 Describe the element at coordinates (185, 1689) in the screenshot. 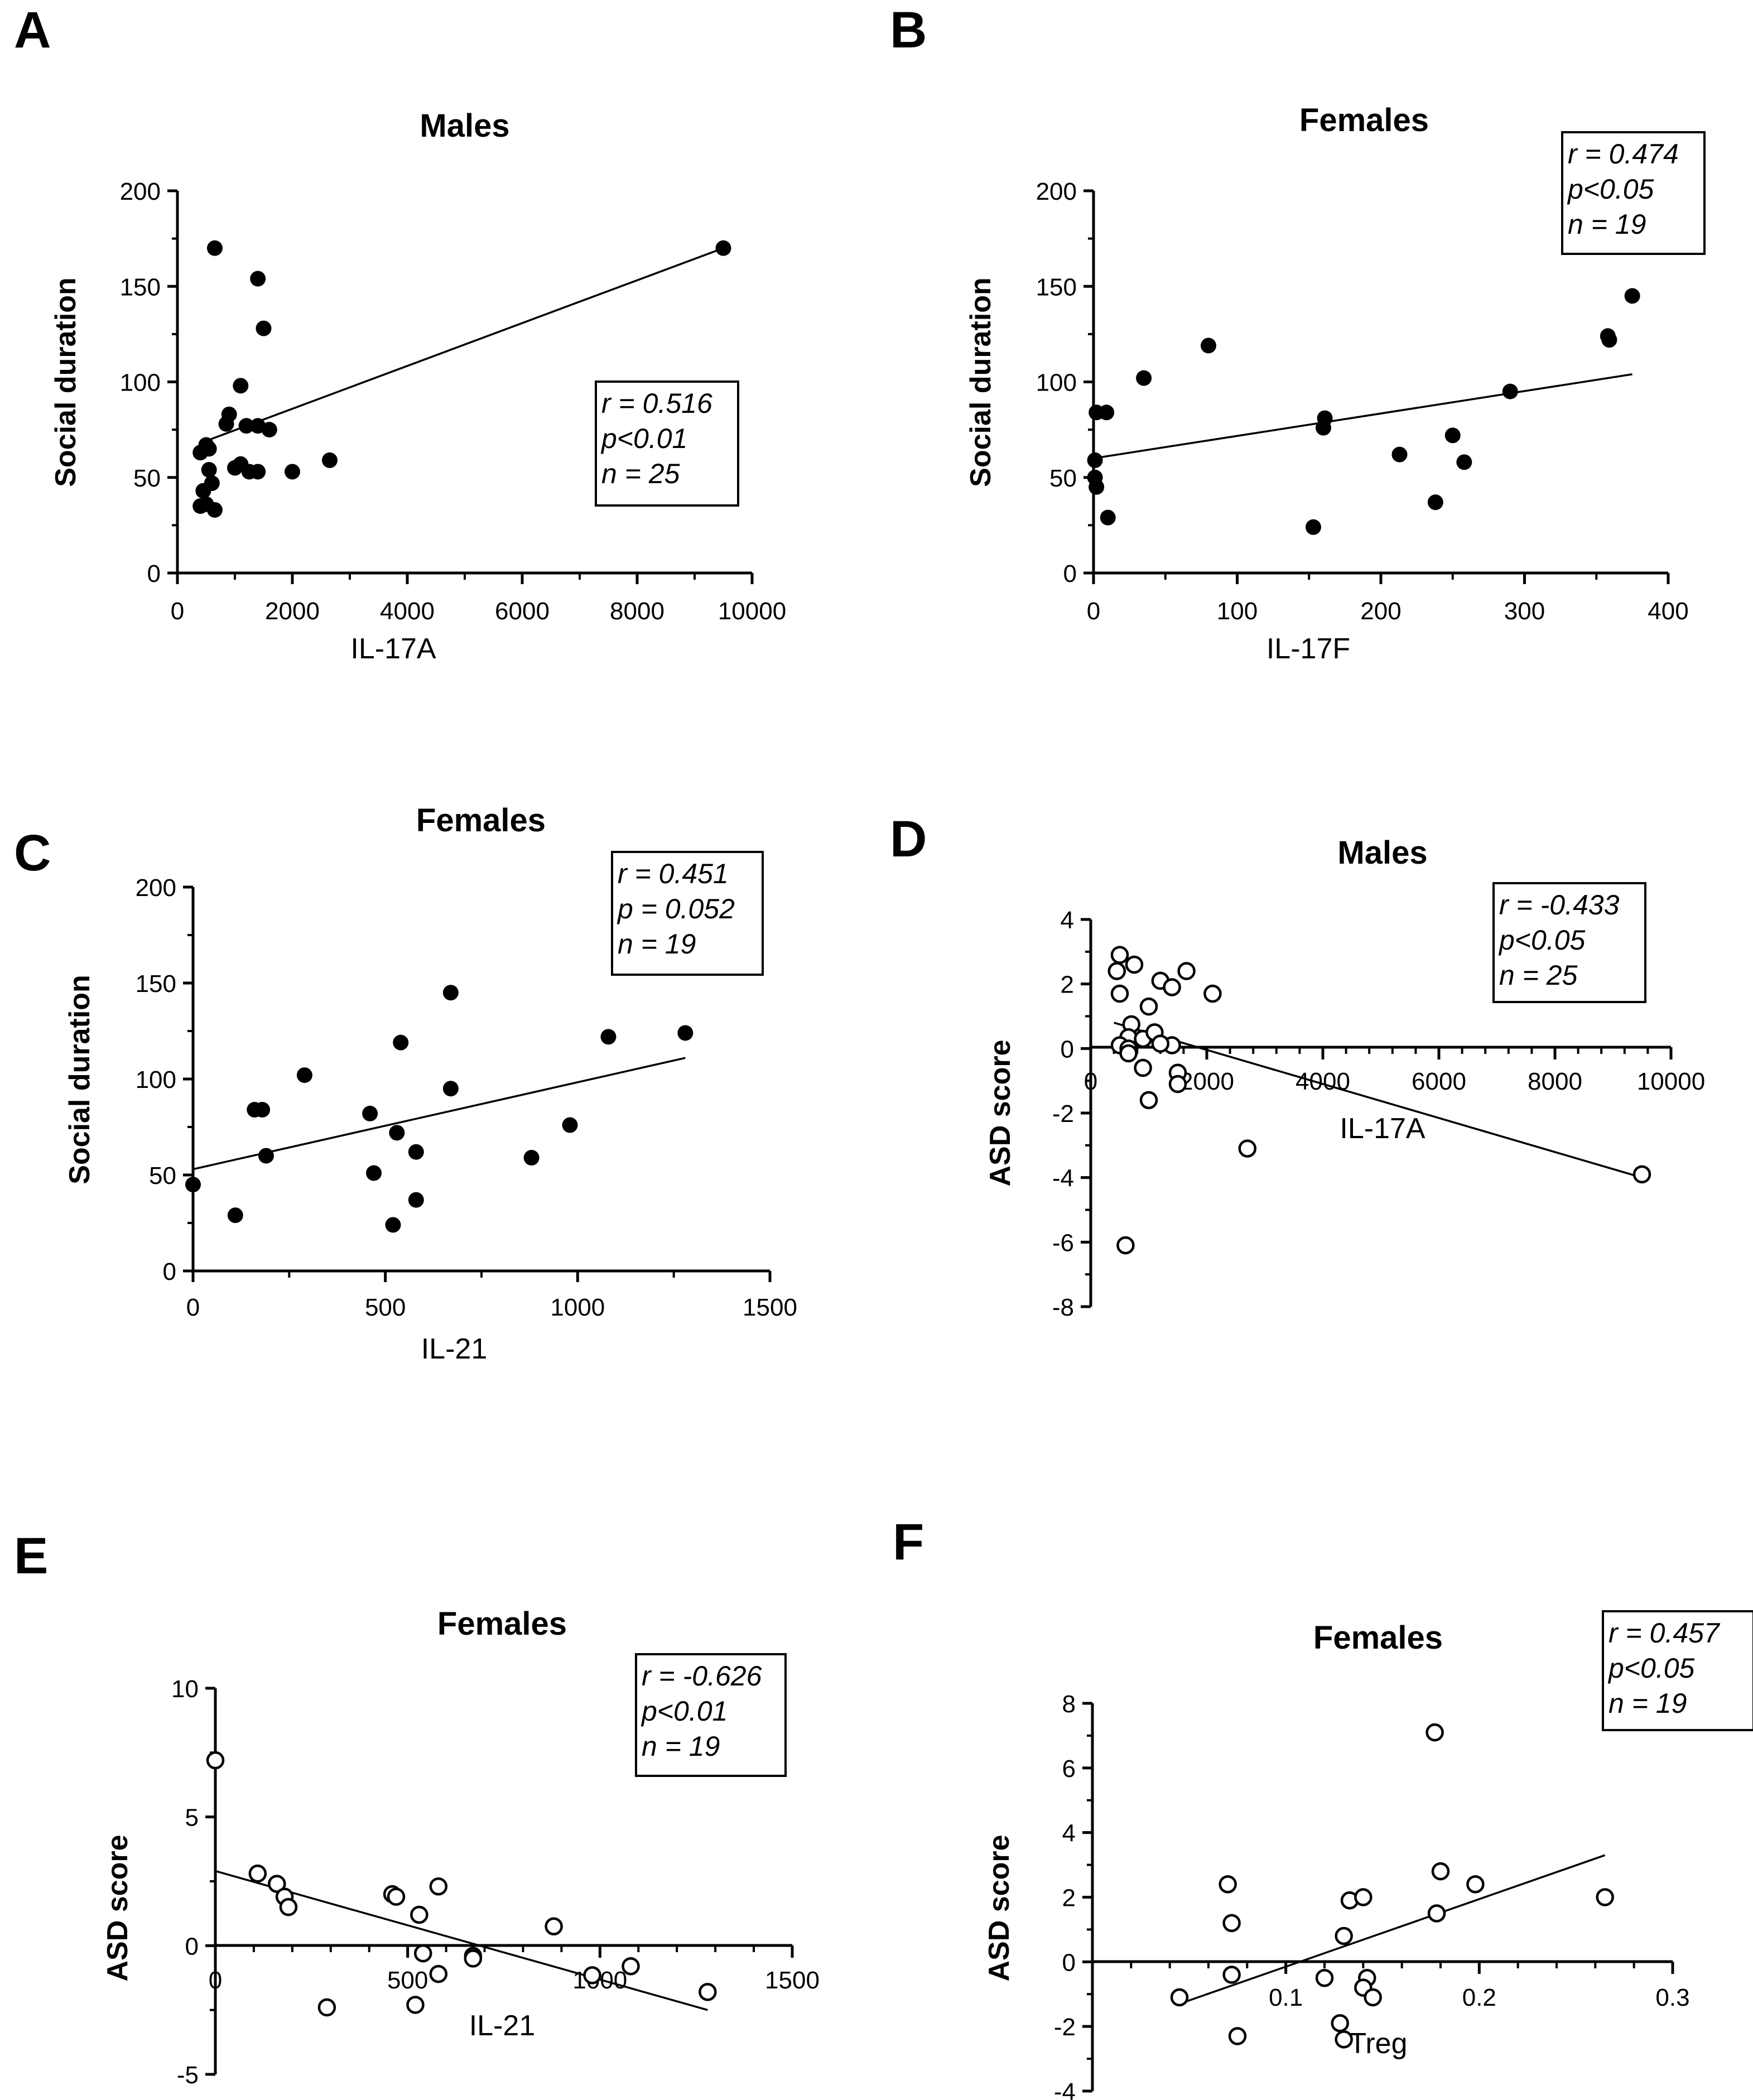

I see `y-tick-label: 10` at that location.